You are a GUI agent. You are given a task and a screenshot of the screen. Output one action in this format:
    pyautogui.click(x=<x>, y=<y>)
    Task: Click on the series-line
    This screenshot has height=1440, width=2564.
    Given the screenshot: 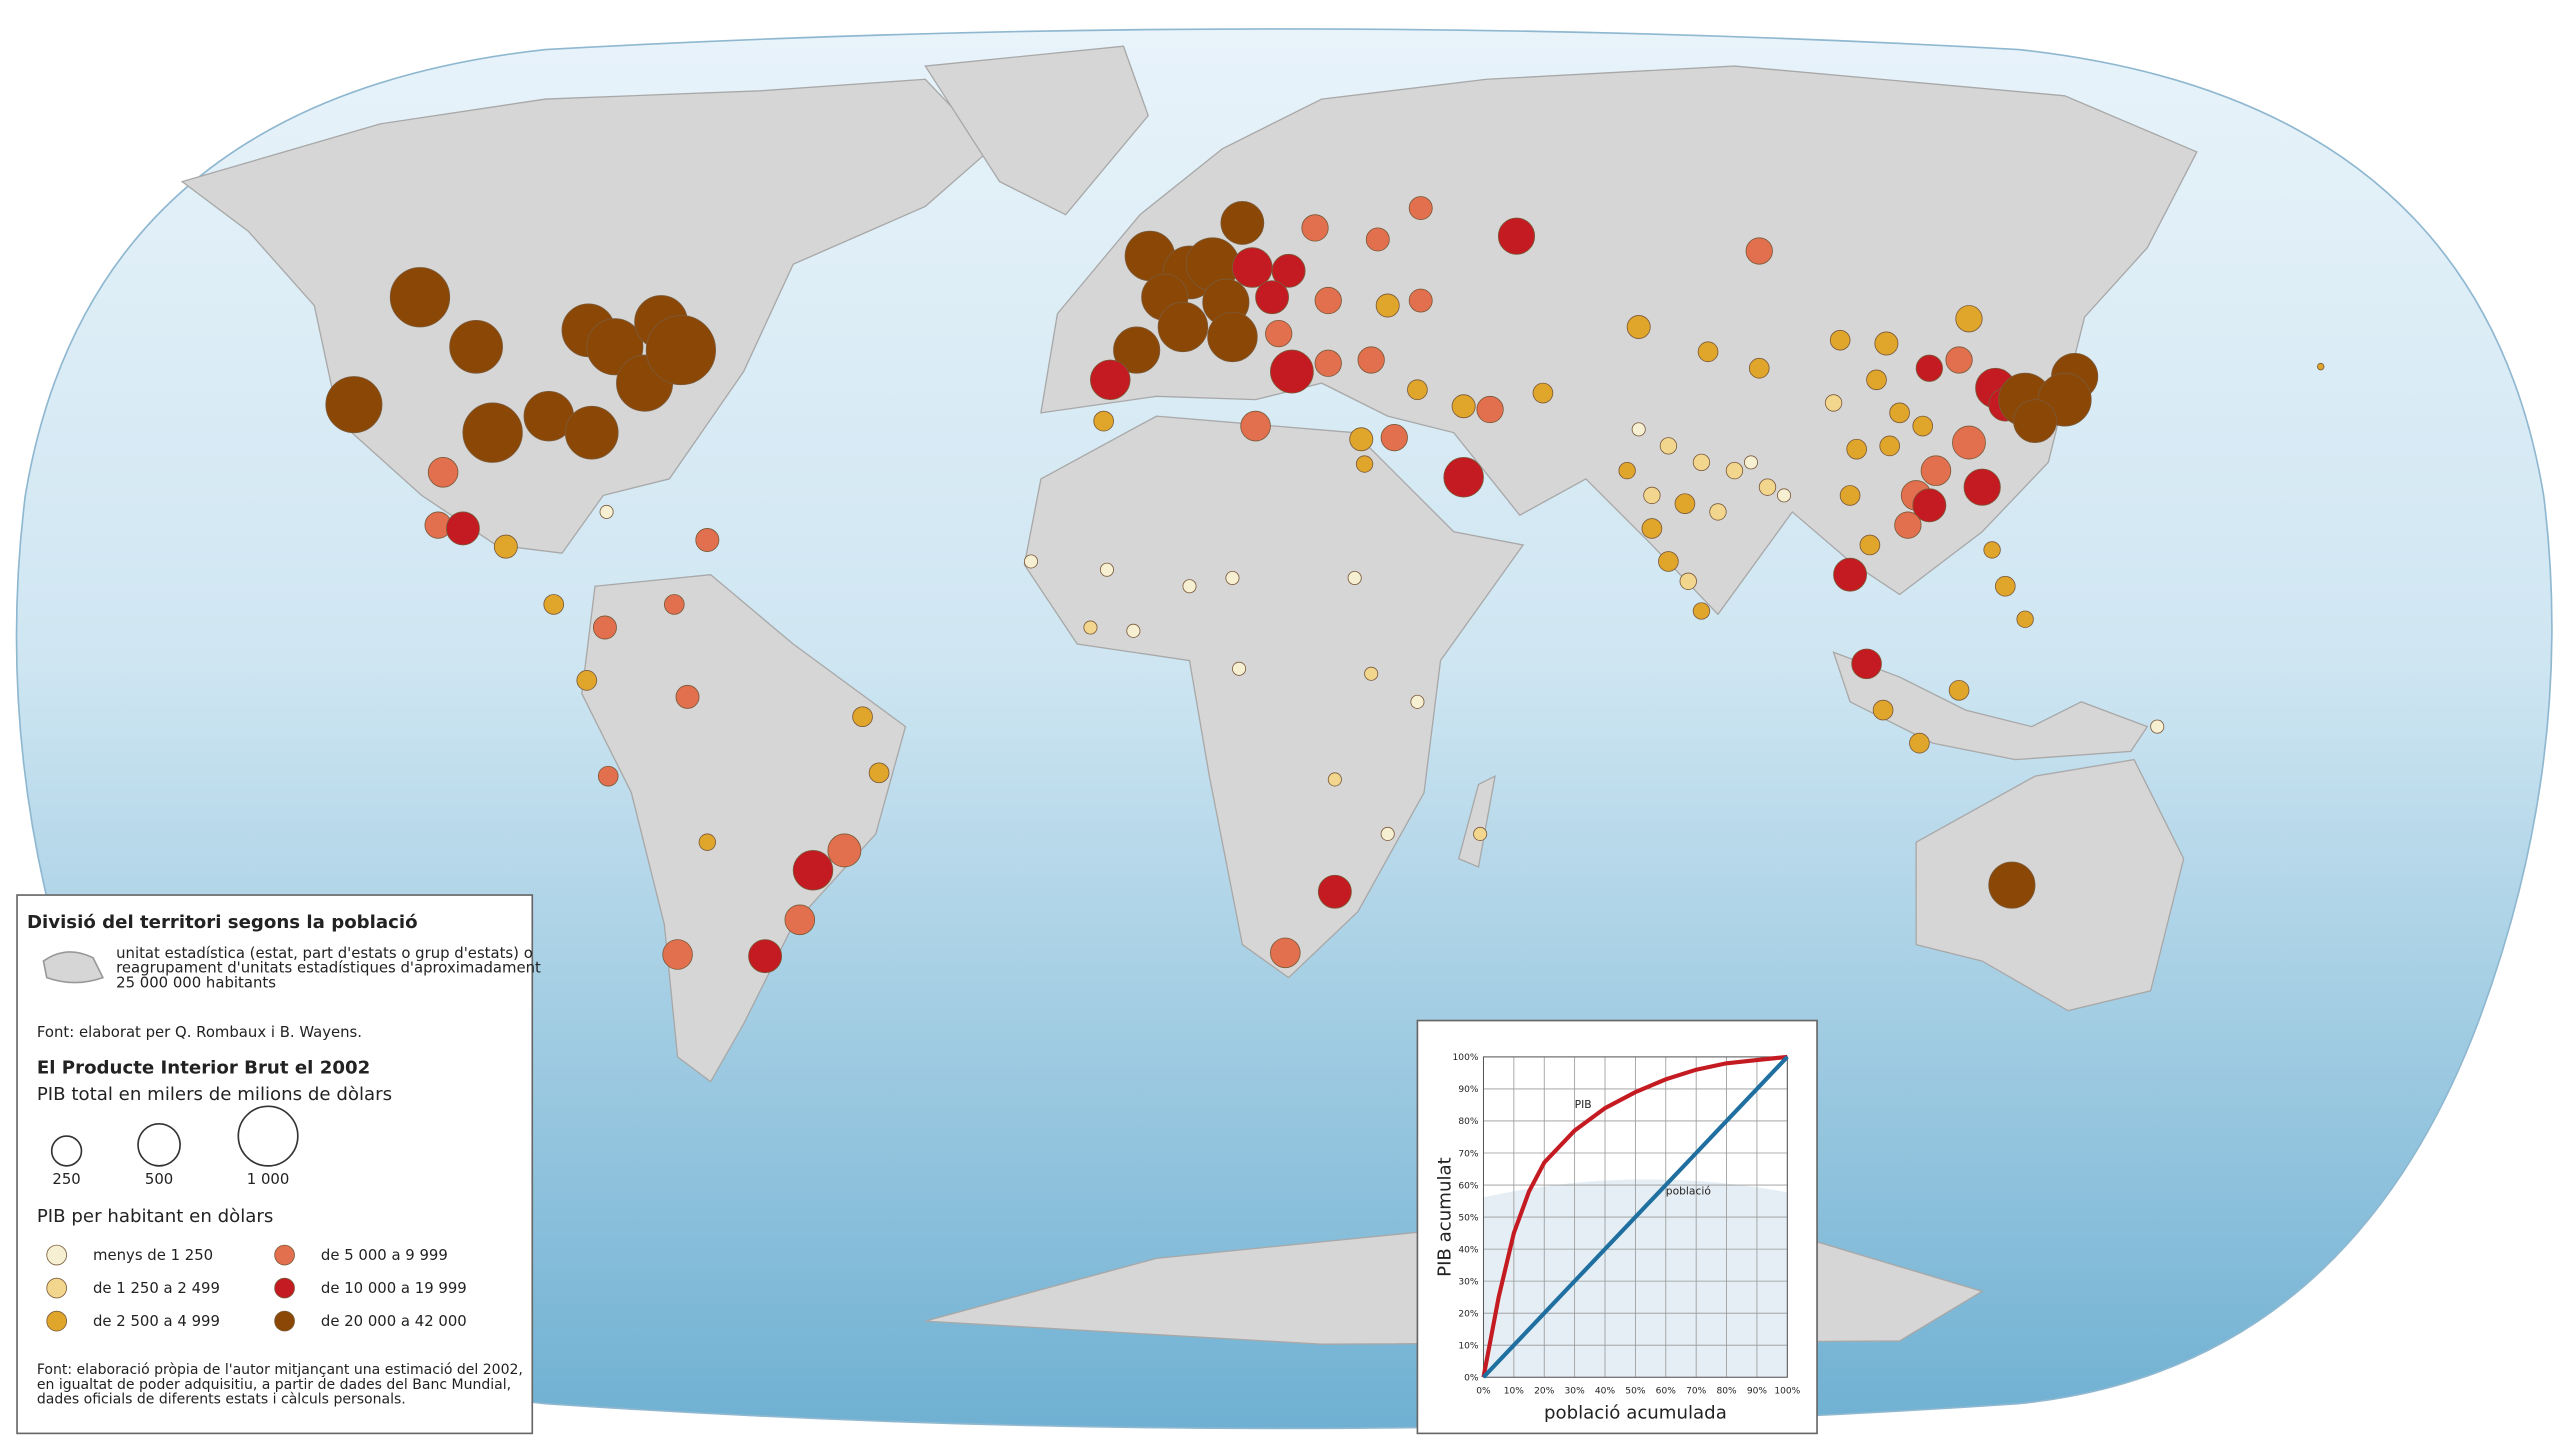 What is the action you would take?
    pyautogui.click(x=1634, y=1216)
    